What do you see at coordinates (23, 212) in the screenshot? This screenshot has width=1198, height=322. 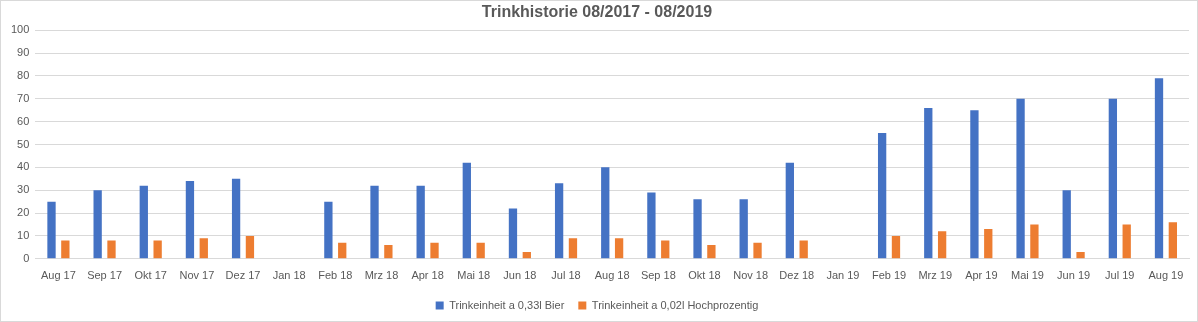 I see `y-tick-label: 20` at bounding box center [23, 212].